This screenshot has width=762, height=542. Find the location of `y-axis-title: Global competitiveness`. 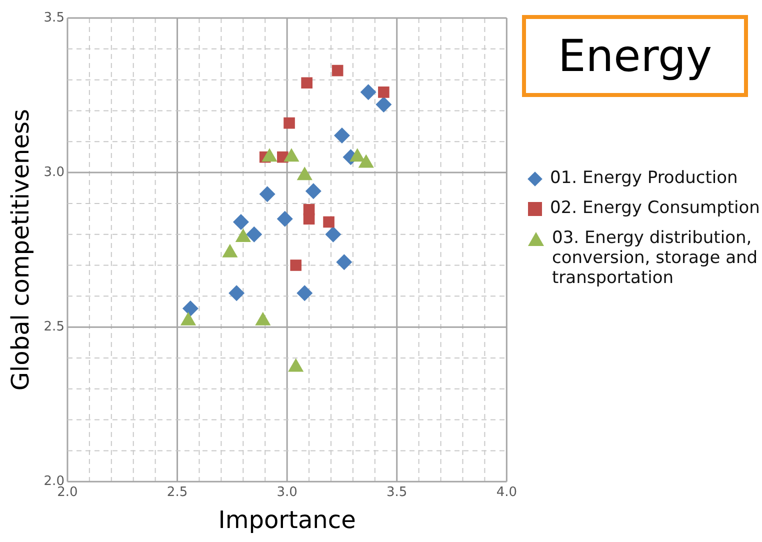

y-axis-title: Global competitiveness is located at coordinates (20, 250).